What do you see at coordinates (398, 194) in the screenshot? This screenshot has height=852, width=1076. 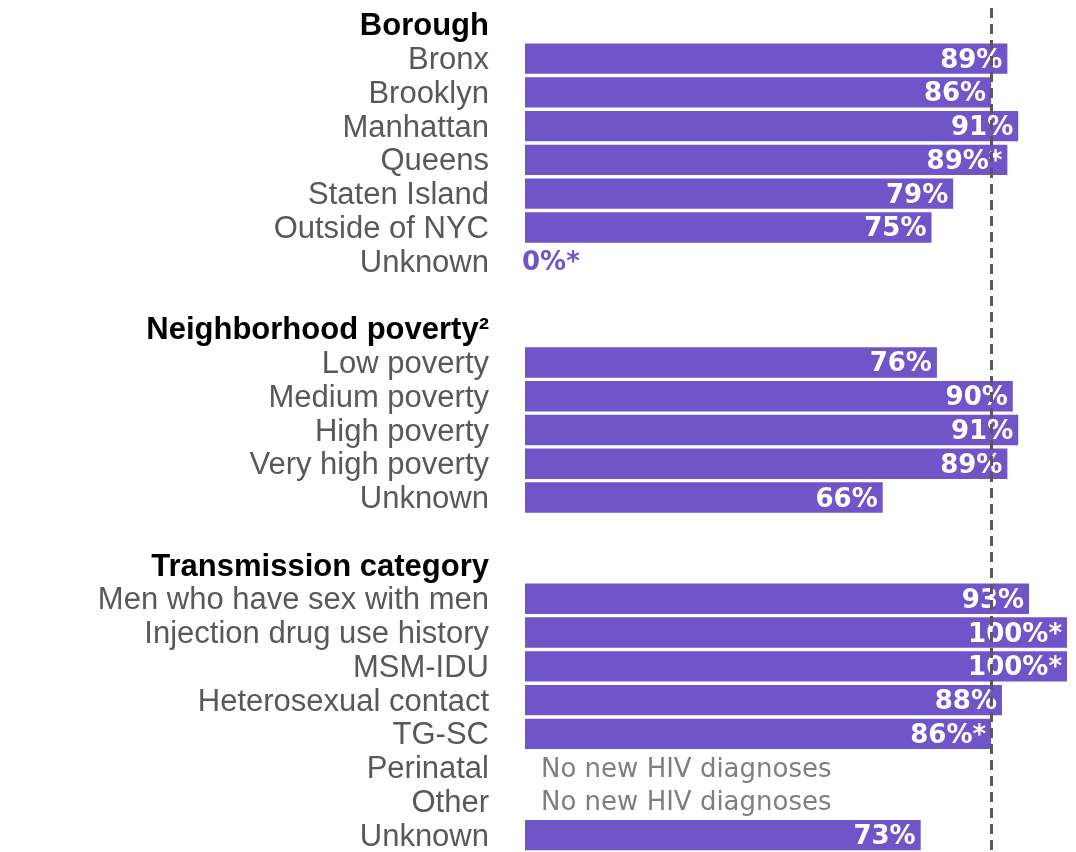 I see `y-tick-label: Staten Island` at bounding box center [398, 194].